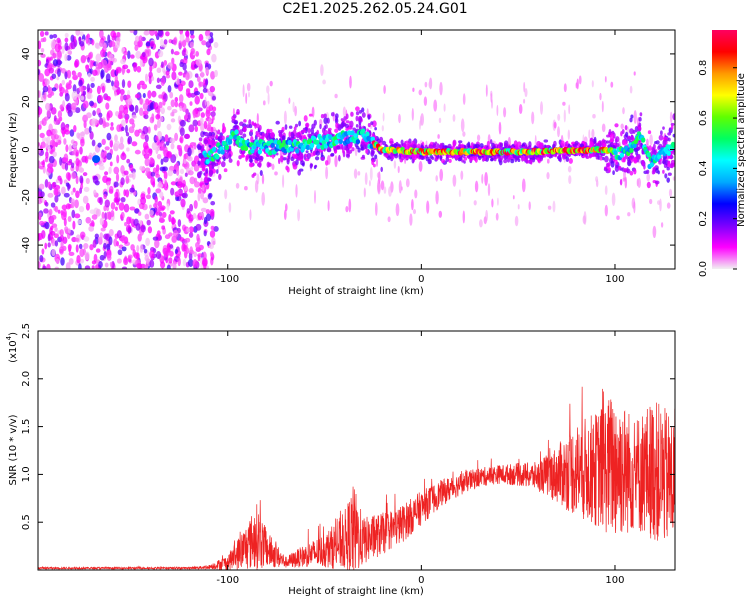 This screenshot has width=750, height=600. What do you see at coordinates (12, 347) in the screenshot?
I see `svg-text: (x104)` at bounding box center [12, 347].